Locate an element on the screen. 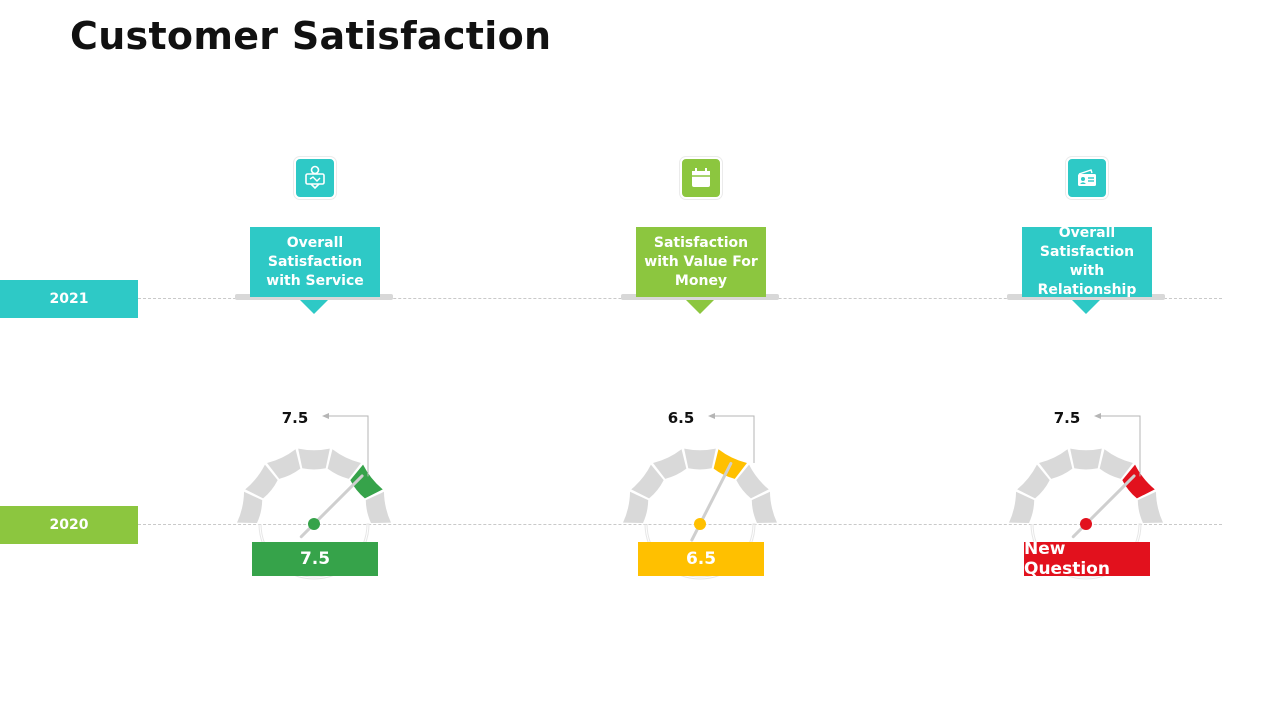 This screenshot has height=720, width=1280. metric-label: Overall Satisfaction with Service is located at coordinates (315, 262).